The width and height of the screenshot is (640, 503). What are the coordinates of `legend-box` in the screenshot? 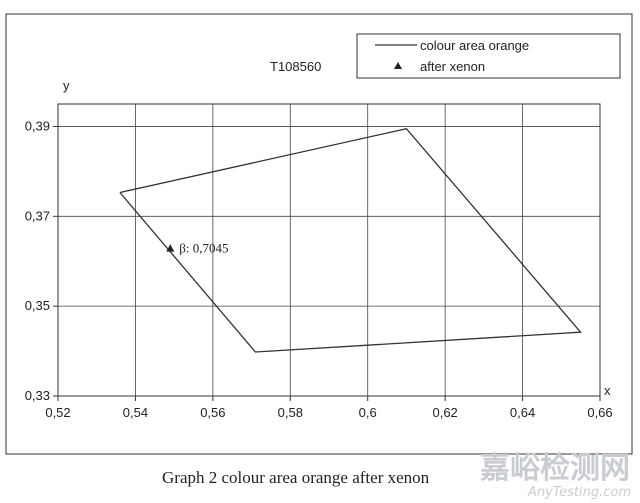 It's located at (488, 56).